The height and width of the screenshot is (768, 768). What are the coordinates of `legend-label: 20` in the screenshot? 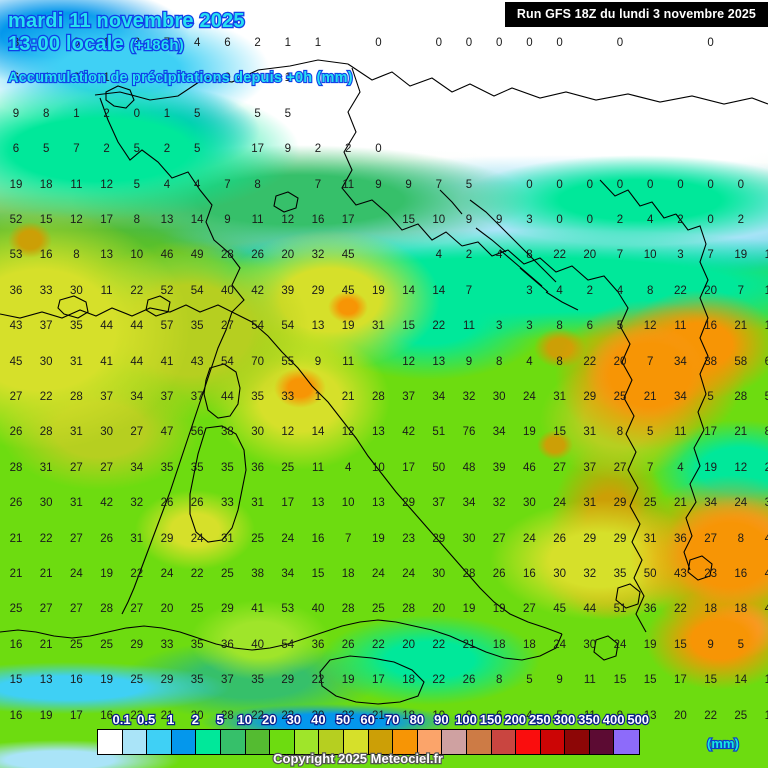 It's located at (269, 719).